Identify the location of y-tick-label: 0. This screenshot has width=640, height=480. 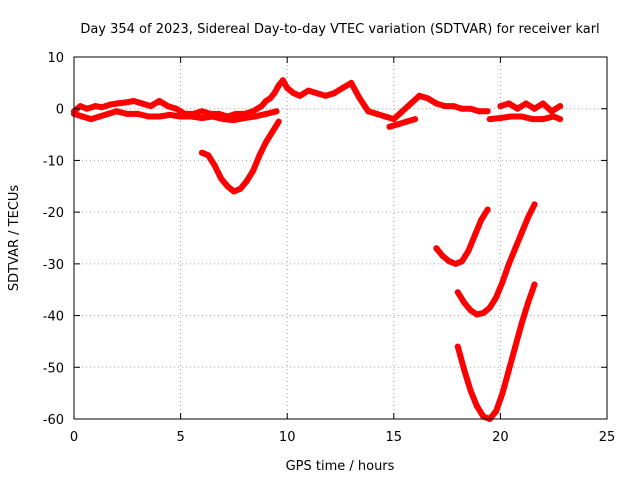
(60, 110).